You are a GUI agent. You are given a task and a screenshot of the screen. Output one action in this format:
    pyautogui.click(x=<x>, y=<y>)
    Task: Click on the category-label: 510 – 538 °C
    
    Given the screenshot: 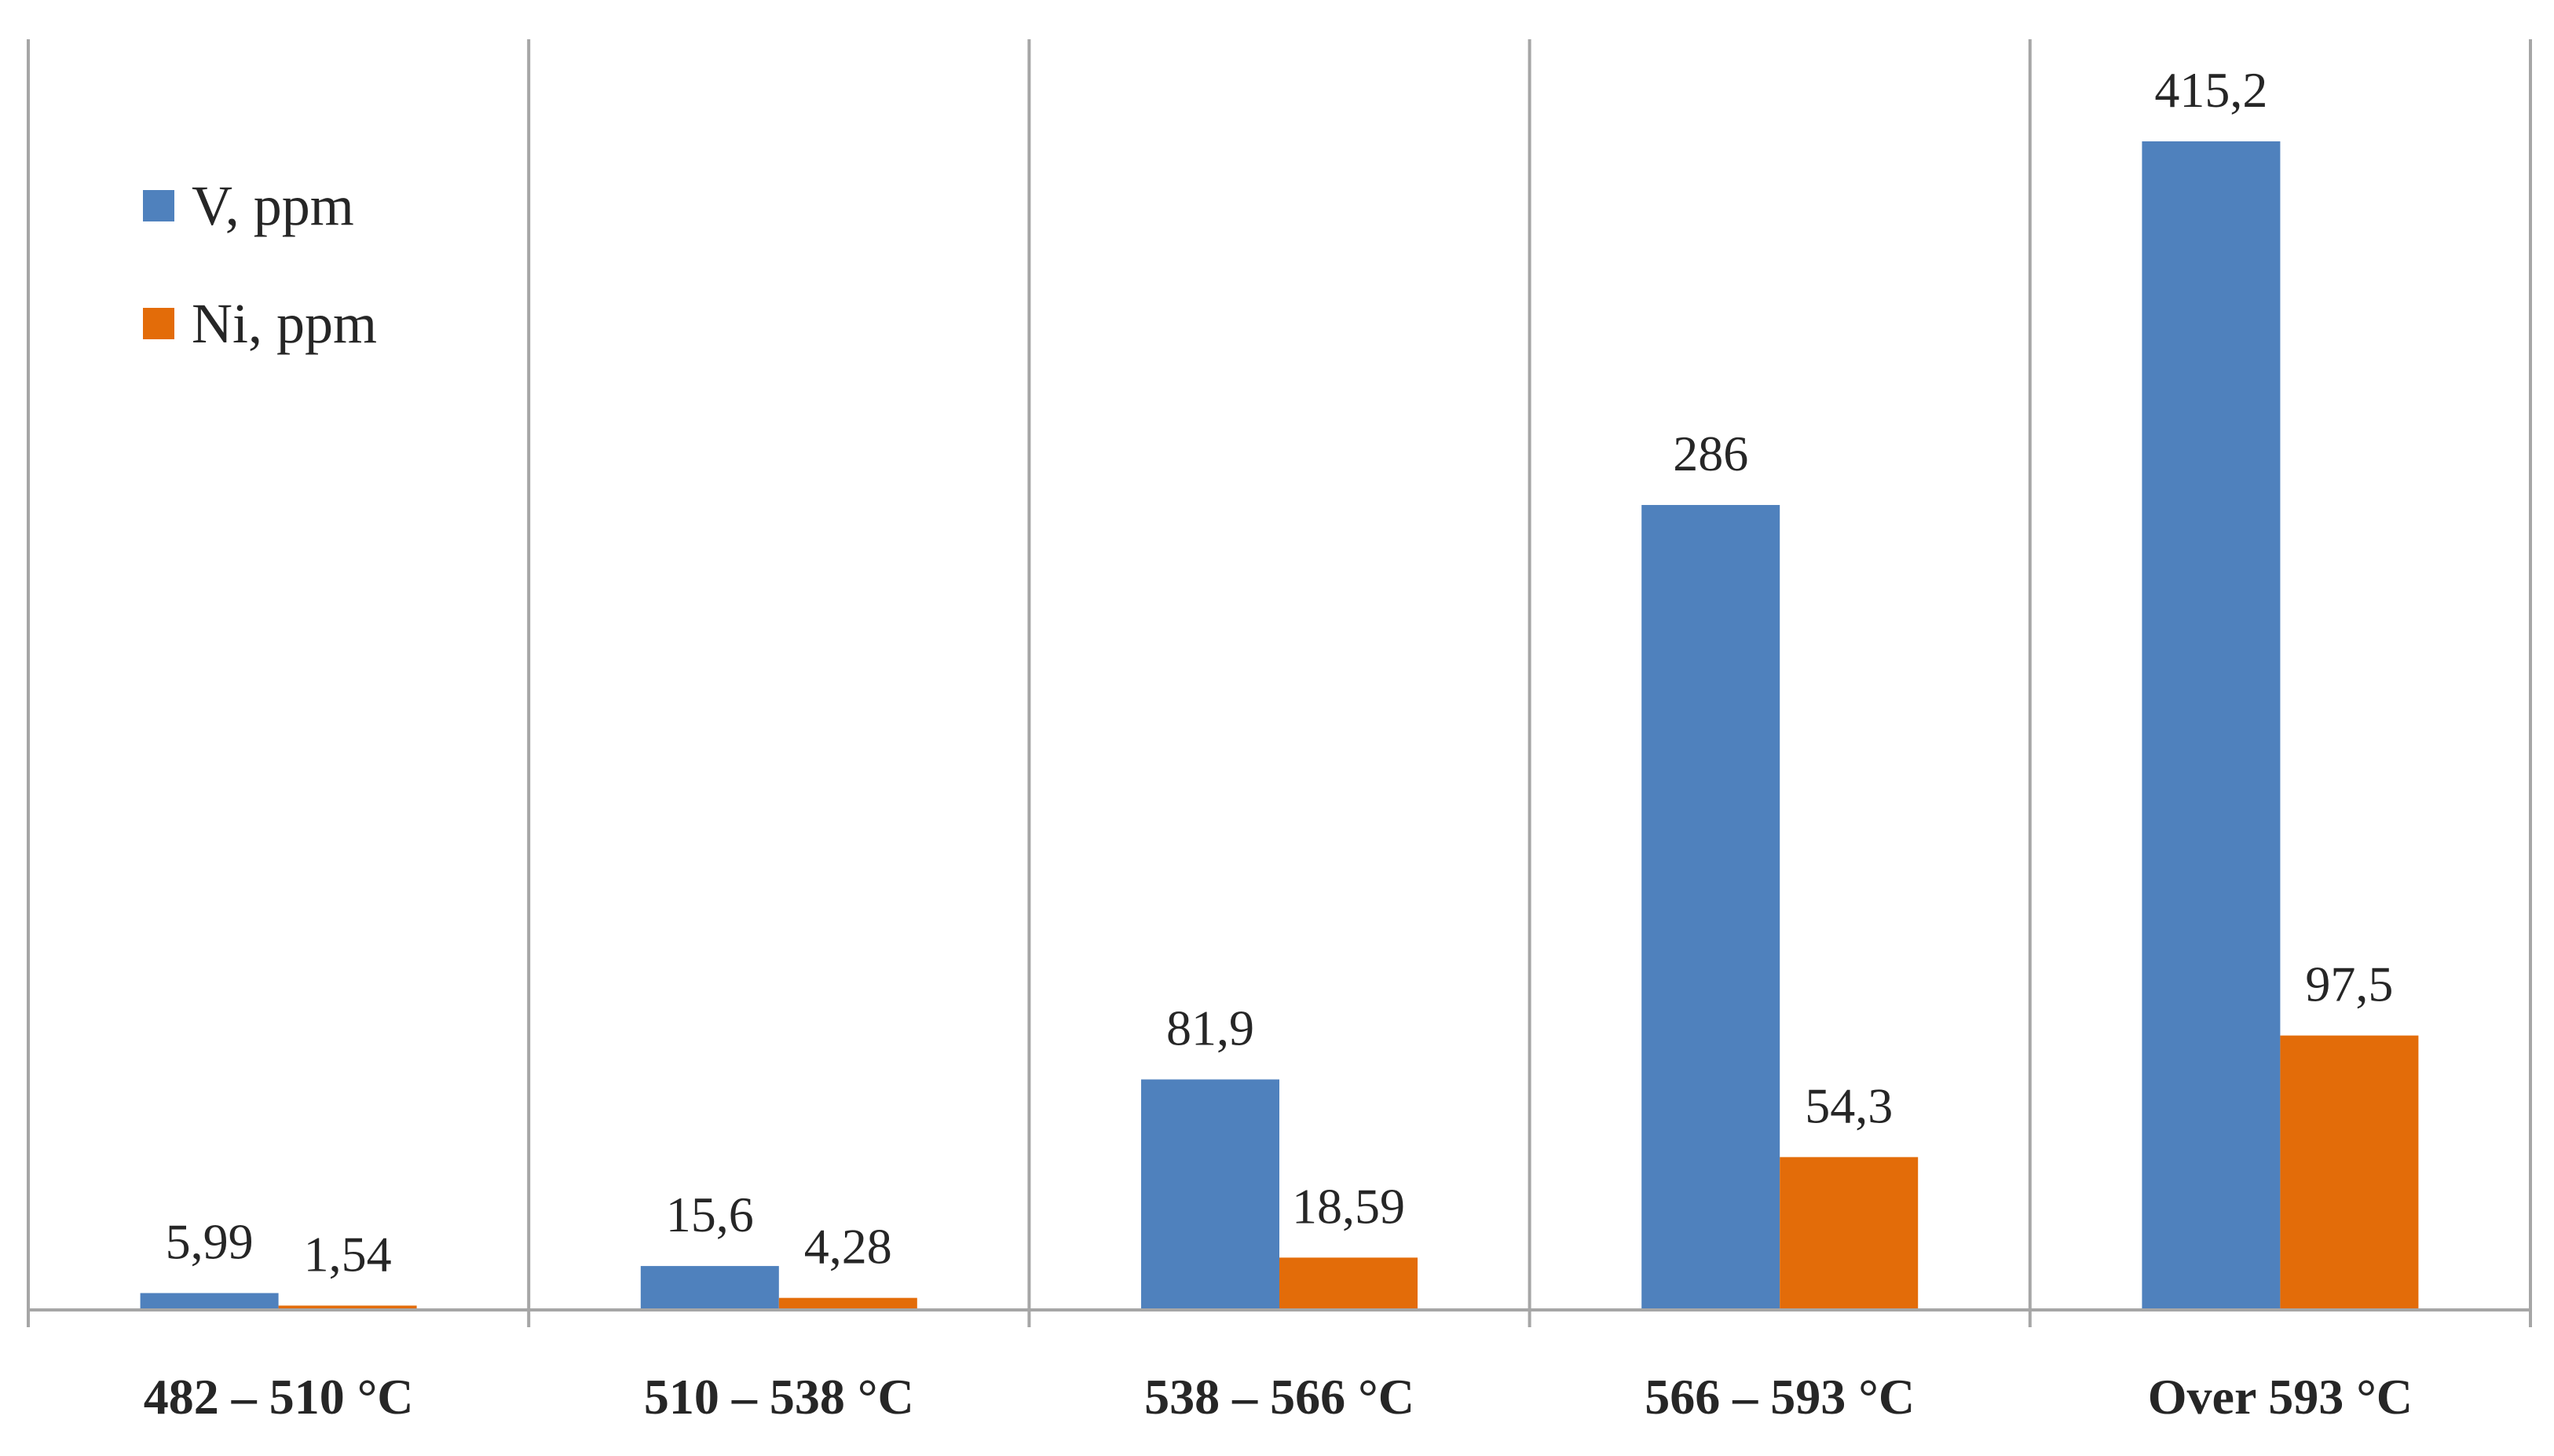 What is the action you would take?
    pyautogui.click(x=779, y=1397)
    